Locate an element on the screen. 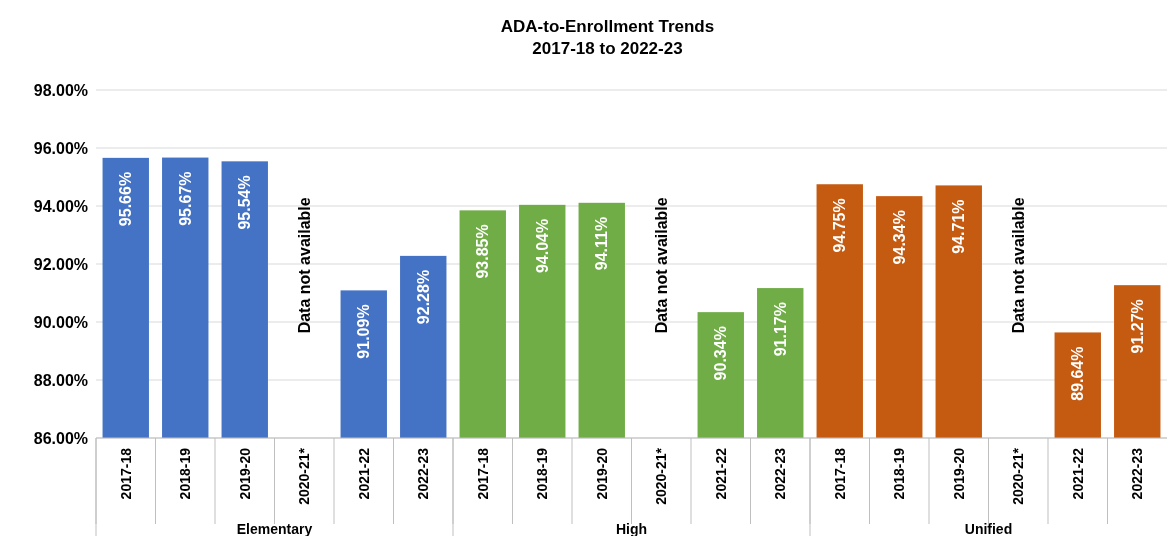 Image resolution: width=1167 pixels, height=536 pixels. chart-subtitle: 2017-18 to 2022-23 is located at coordinates (607, 48).